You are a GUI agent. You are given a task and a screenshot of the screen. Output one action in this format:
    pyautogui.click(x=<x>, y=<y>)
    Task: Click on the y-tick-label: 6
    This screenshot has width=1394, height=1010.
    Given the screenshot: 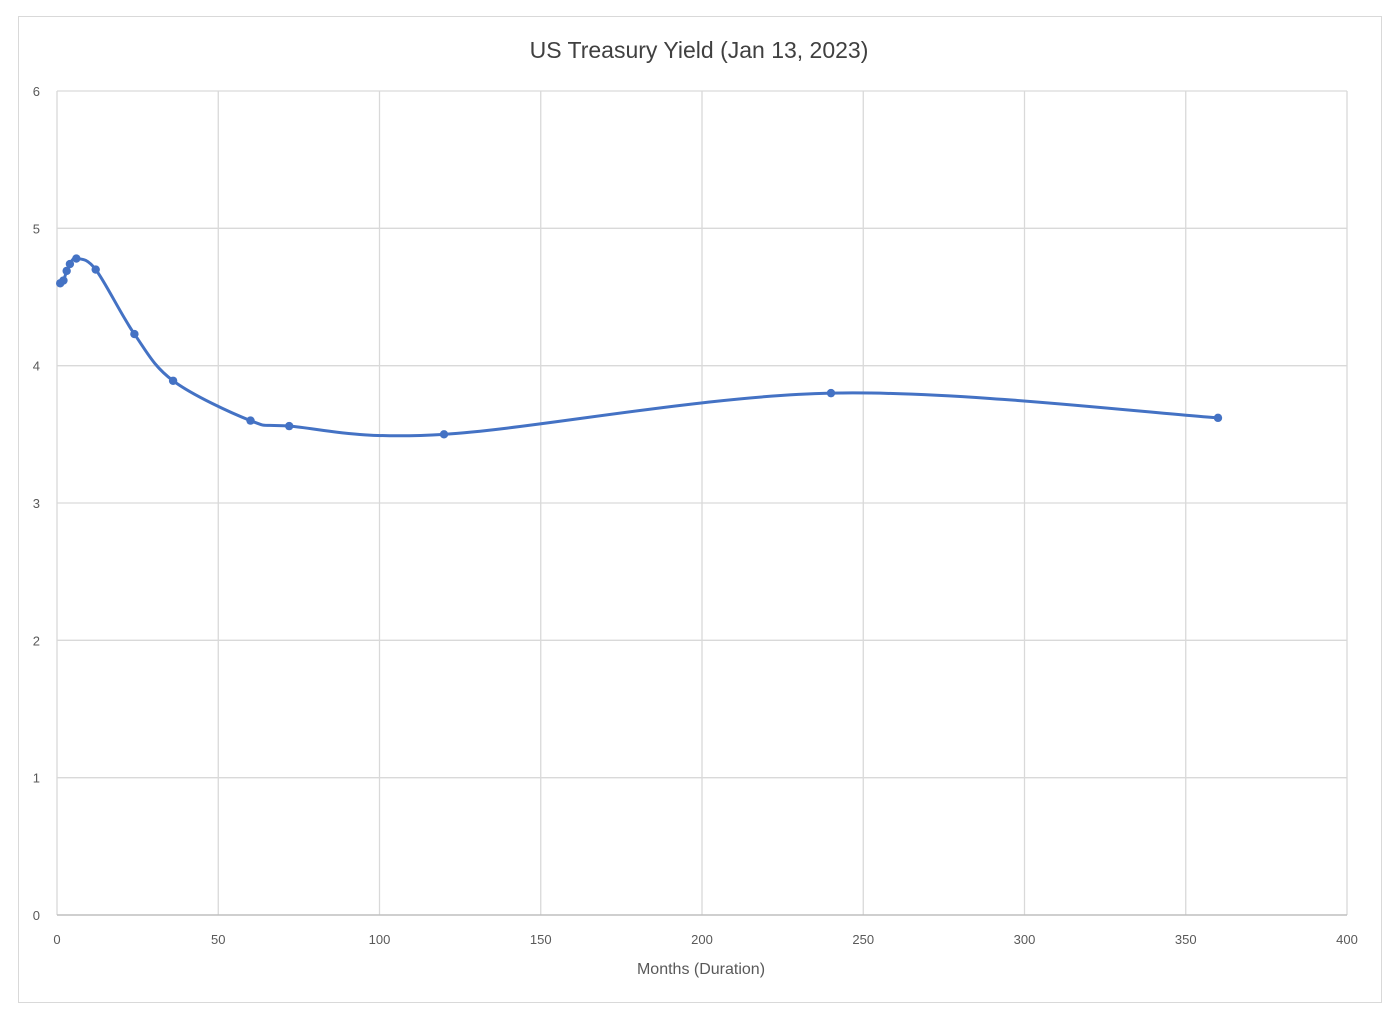 What is the action you would take?
    pyautogui.click(x=36, y=91)
    